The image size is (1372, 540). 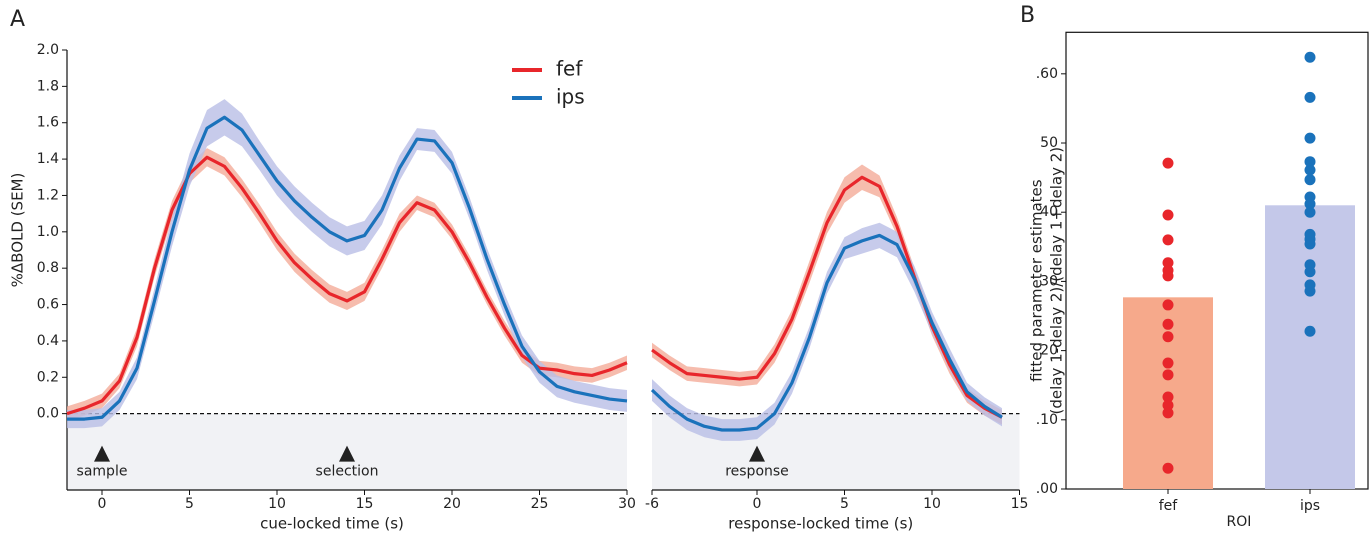 What do you see at coordinates (347, 472) in the screenshot?
I see `event-label: selection` at bounding box center [347, 472].